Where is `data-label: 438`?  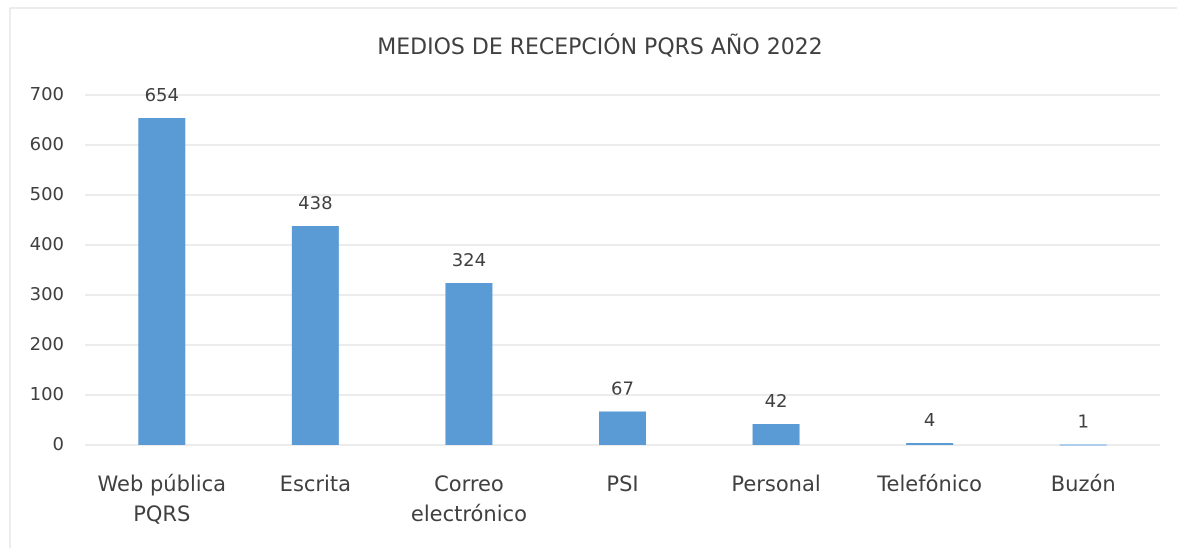 data-label: 438 is located at coordinates (315, 203).